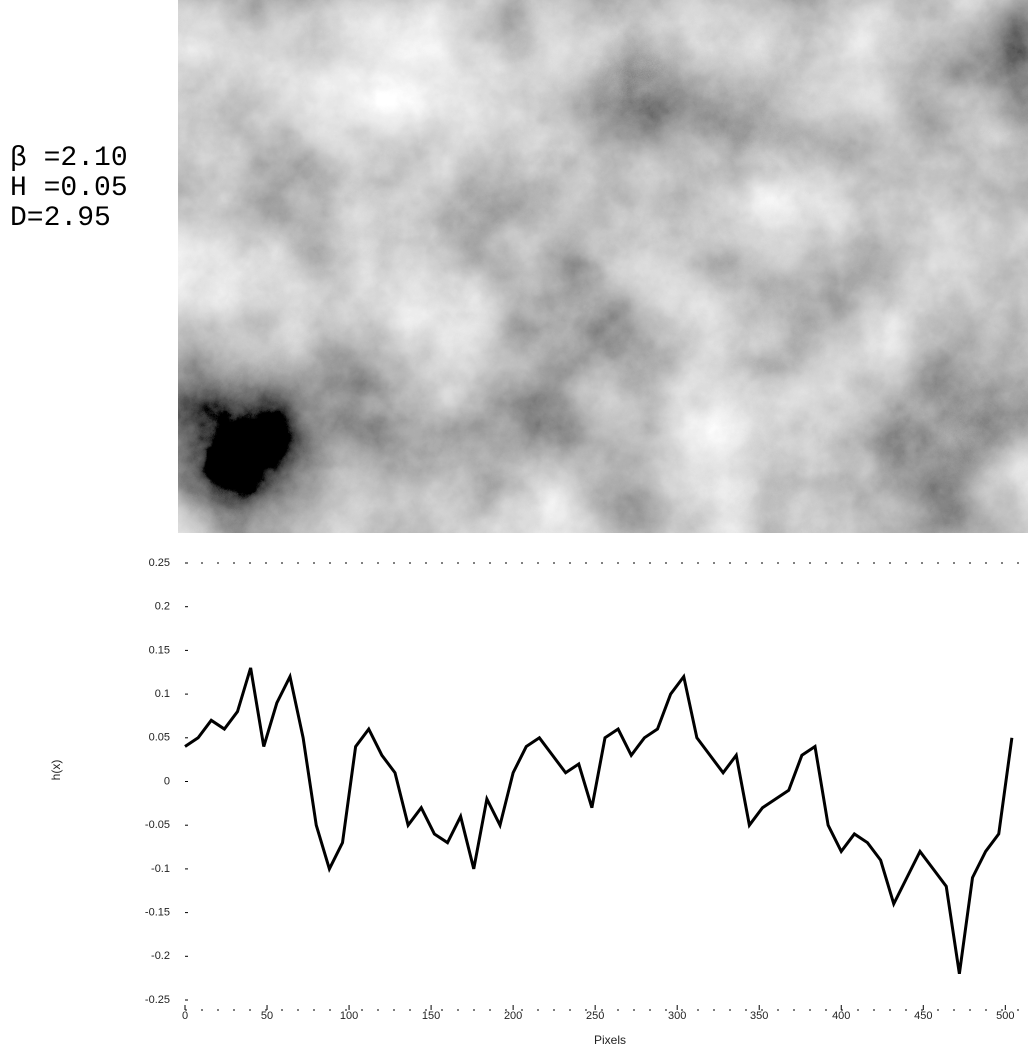 This screenshot has height=1049, width=1028. What do you see at coordinates (60, 218) in the screenshot?
I see `annotation: D=2.95` at bounding box center [60, 218].